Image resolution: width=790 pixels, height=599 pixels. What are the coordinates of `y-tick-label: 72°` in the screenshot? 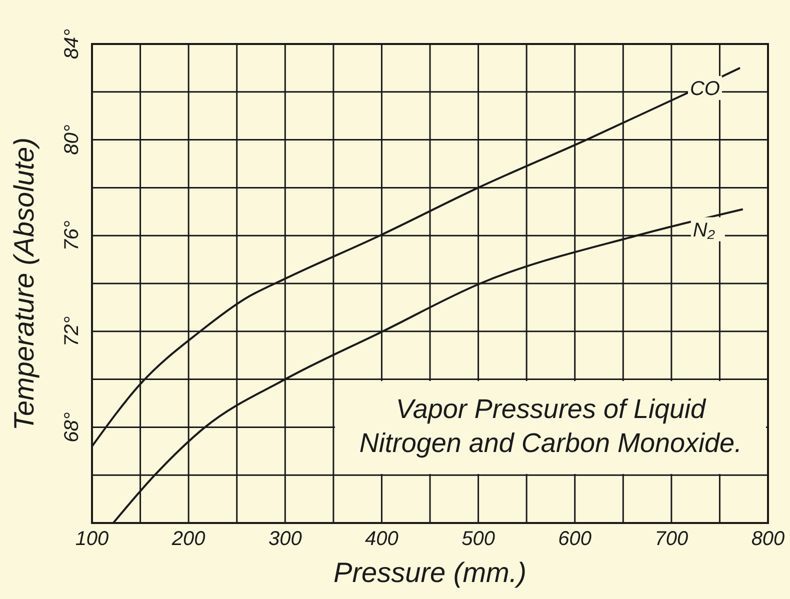 It's located at (72, 331).